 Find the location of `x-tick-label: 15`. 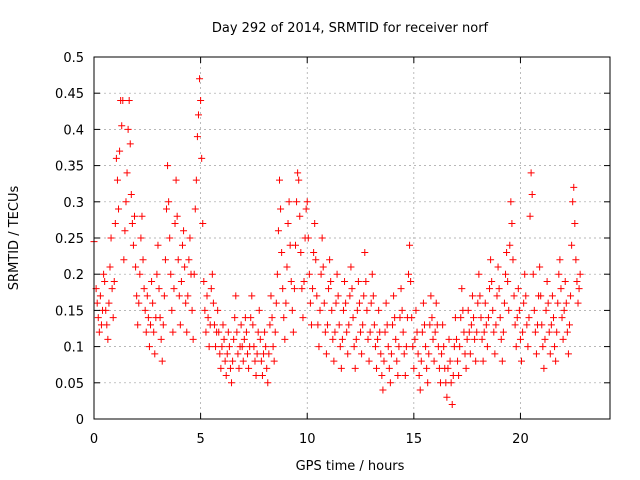

x-tick-label: 15 is located at coordinates (414, 439).